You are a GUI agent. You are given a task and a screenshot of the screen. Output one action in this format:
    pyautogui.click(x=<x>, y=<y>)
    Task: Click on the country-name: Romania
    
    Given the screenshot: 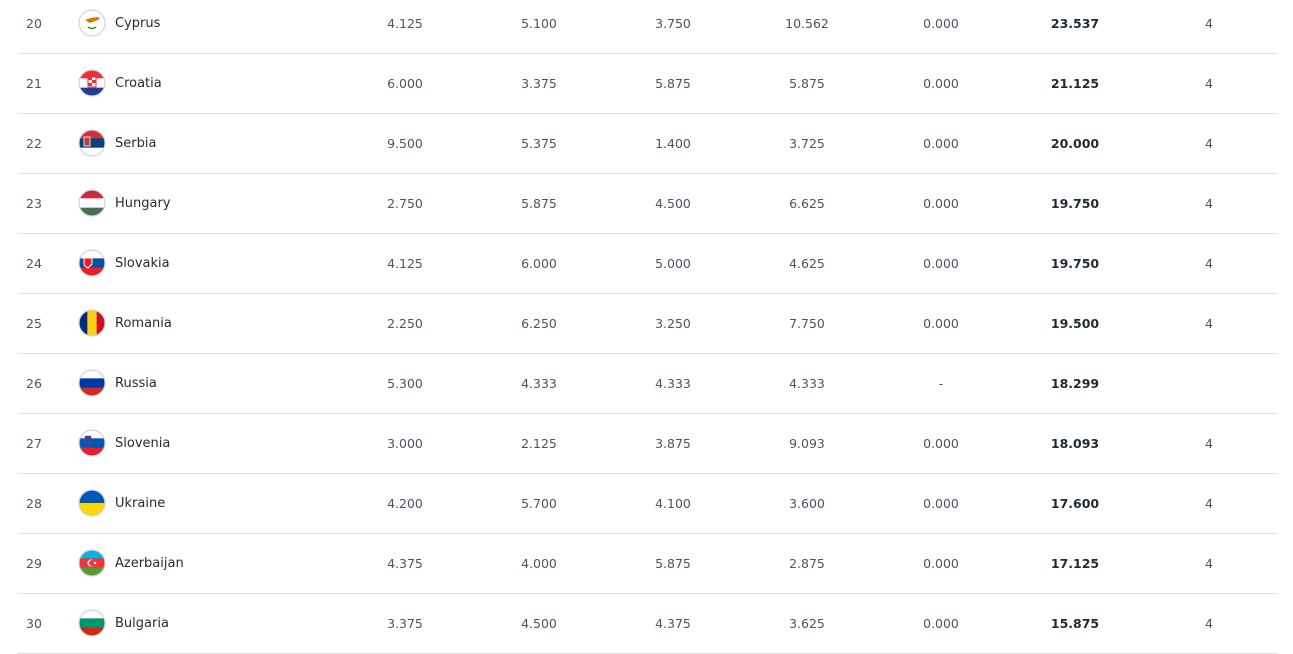 What is the action you would take?
    pyautogui.click(x=143, y=323)
    